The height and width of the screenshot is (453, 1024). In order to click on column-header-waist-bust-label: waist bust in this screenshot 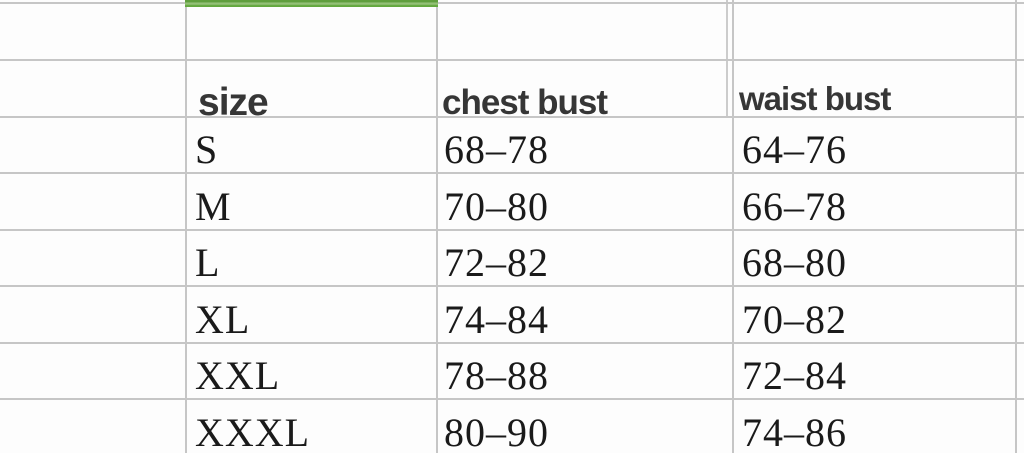, I will do `click(815, 98)`.